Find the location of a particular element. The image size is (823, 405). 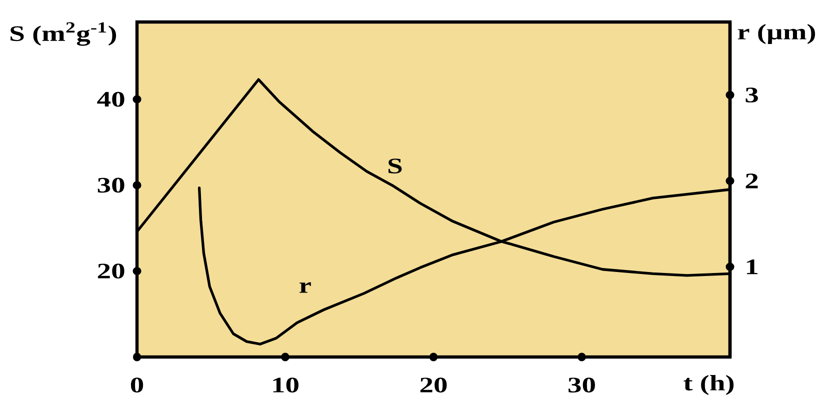

x-tick-label: 20 is located at coordinates (433, 385).